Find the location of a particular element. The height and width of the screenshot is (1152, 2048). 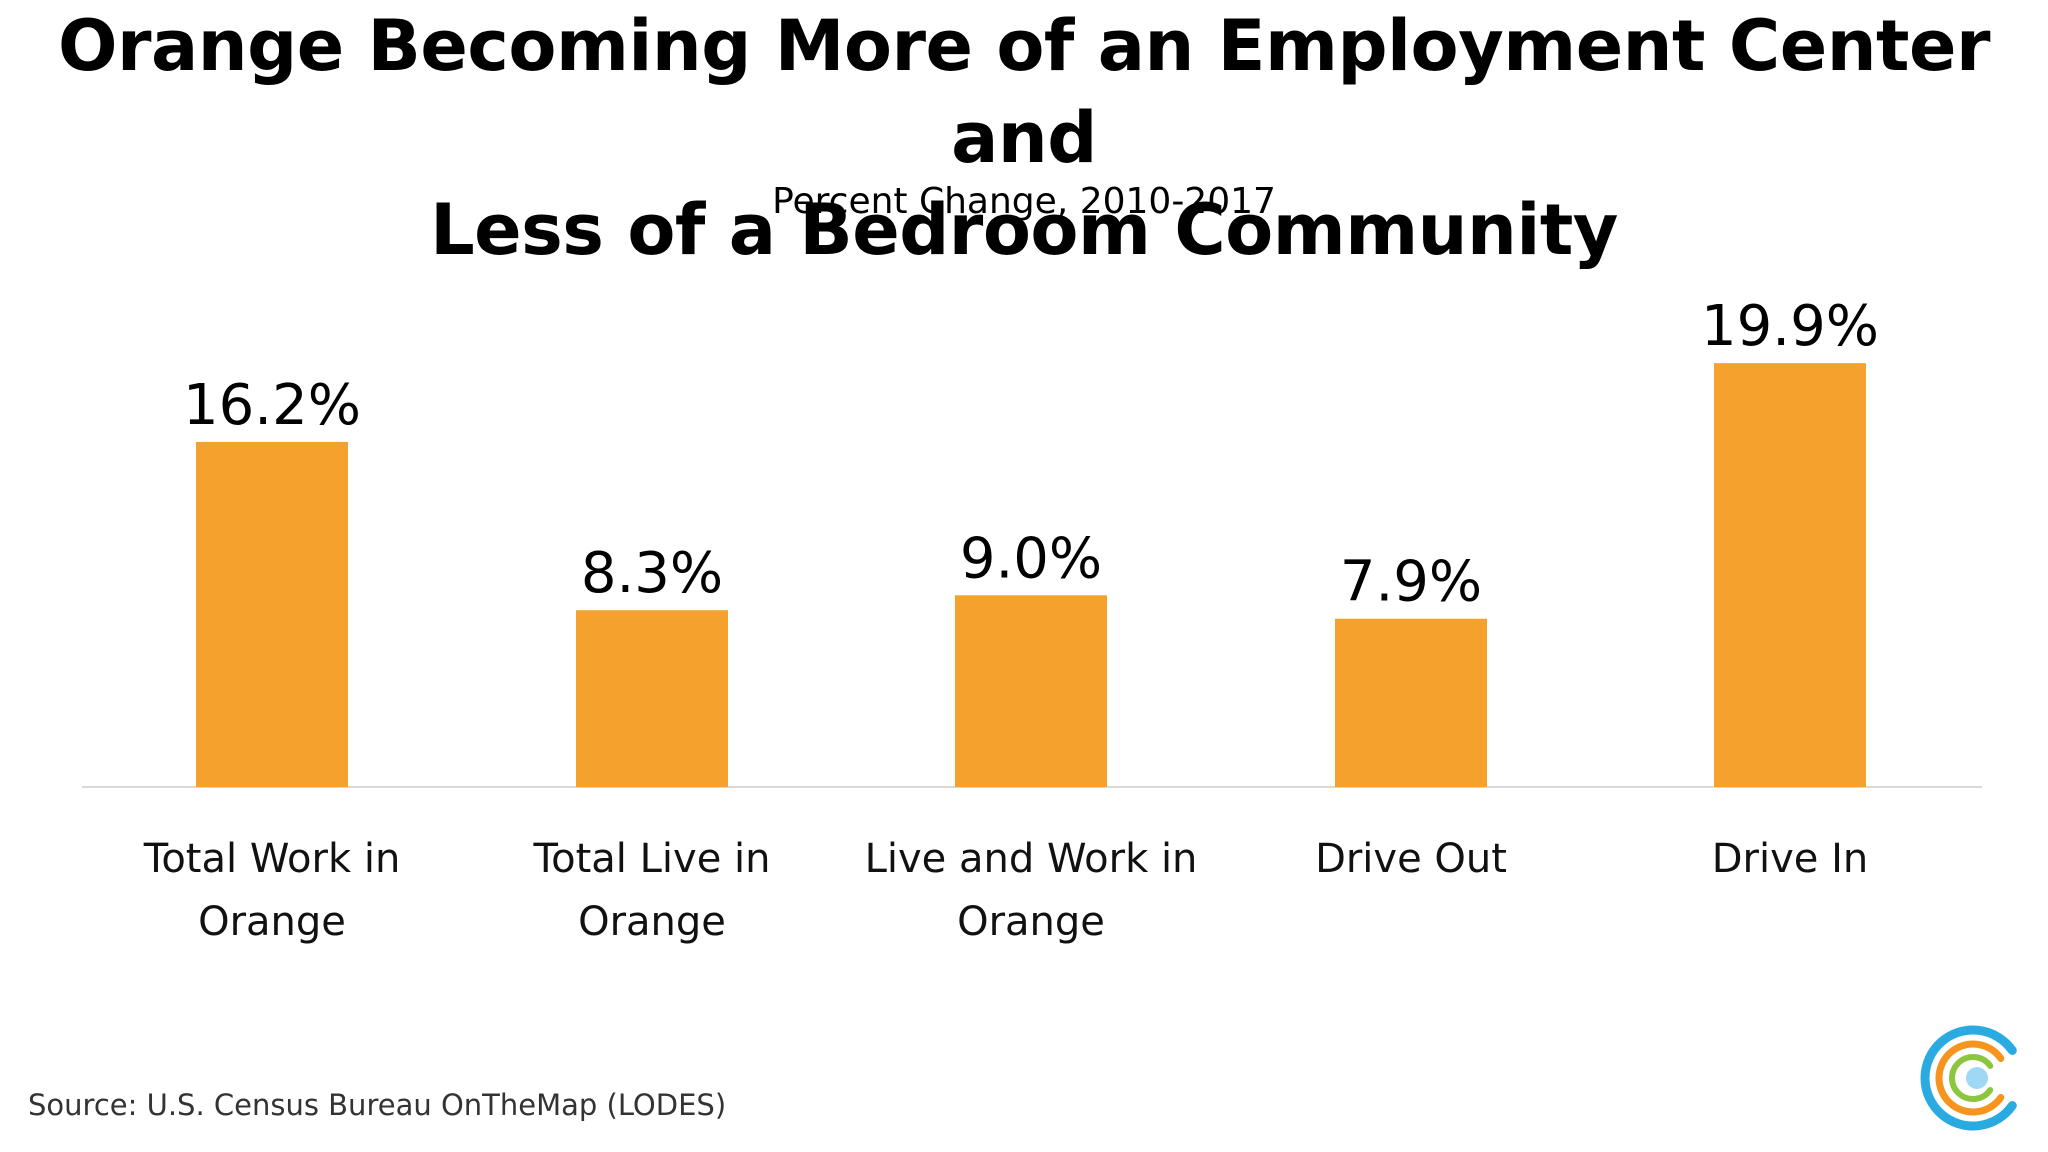

logo-middle-ring is located at coordinates (1970, 1078).